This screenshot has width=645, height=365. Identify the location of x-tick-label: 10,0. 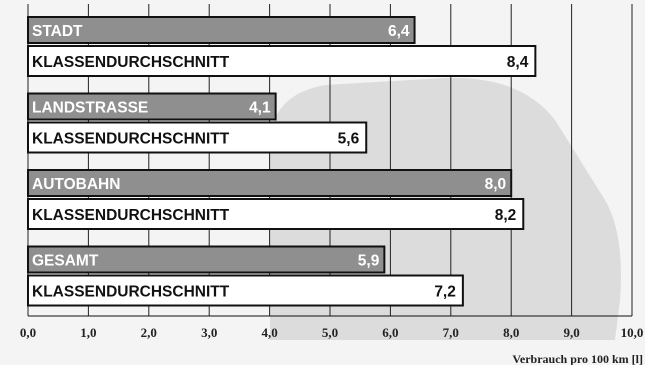
(632, 332).